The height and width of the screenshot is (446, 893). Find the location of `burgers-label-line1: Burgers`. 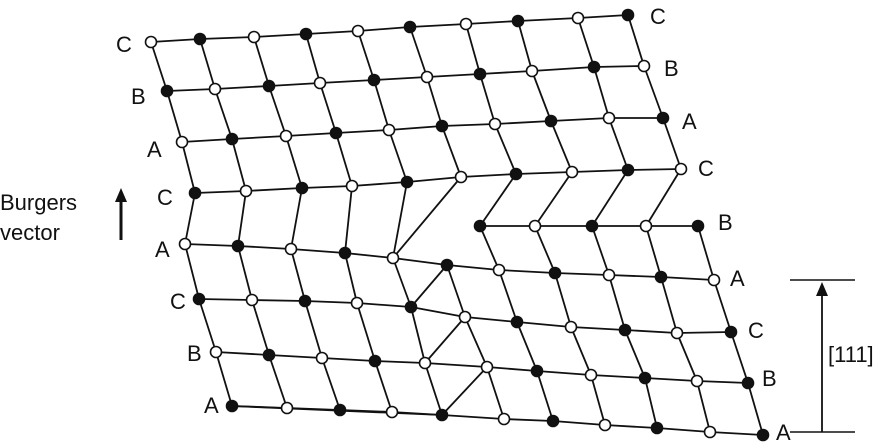

burgers-label-line1: Burgers is located at coordinates (38, 202).